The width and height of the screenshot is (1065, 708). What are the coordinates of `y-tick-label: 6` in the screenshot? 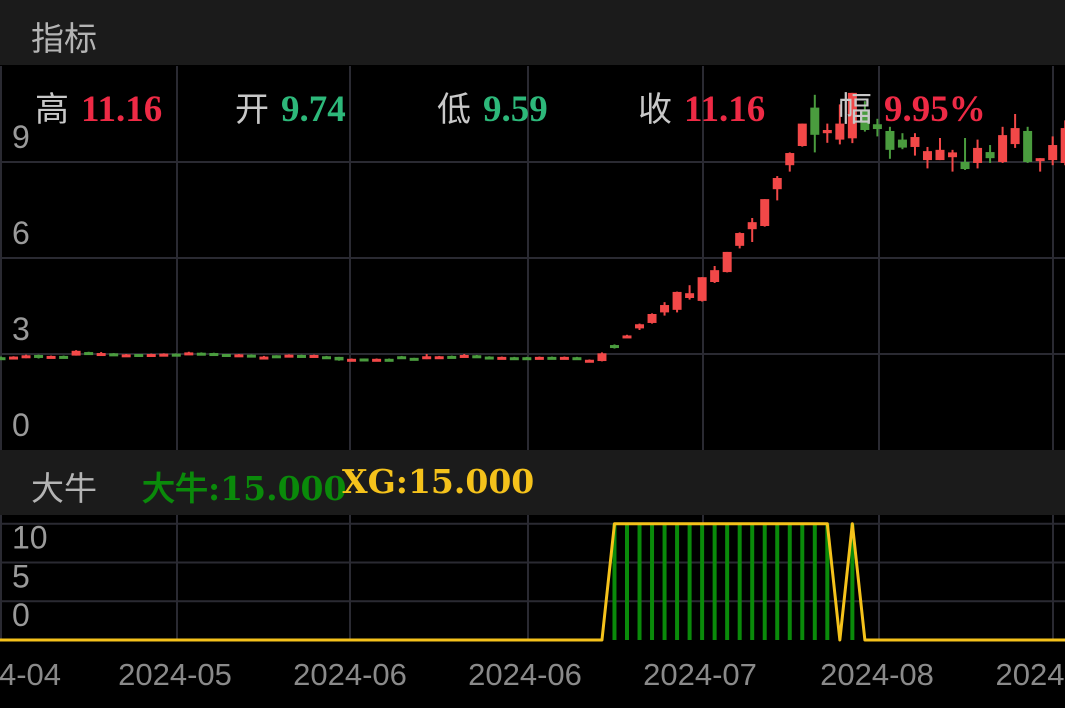 It's located at (21, 233).